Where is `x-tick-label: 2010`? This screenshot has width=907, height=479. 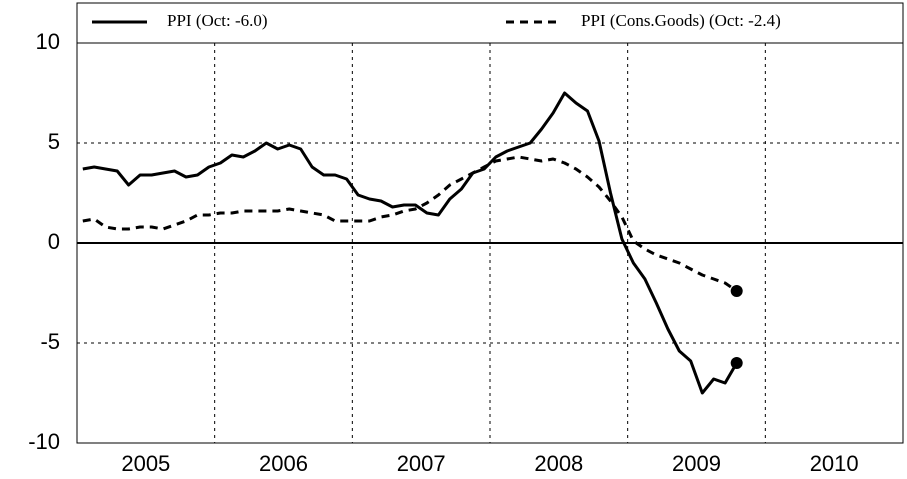
x-tick-label: 2010 is located at coordinates (834, 463).